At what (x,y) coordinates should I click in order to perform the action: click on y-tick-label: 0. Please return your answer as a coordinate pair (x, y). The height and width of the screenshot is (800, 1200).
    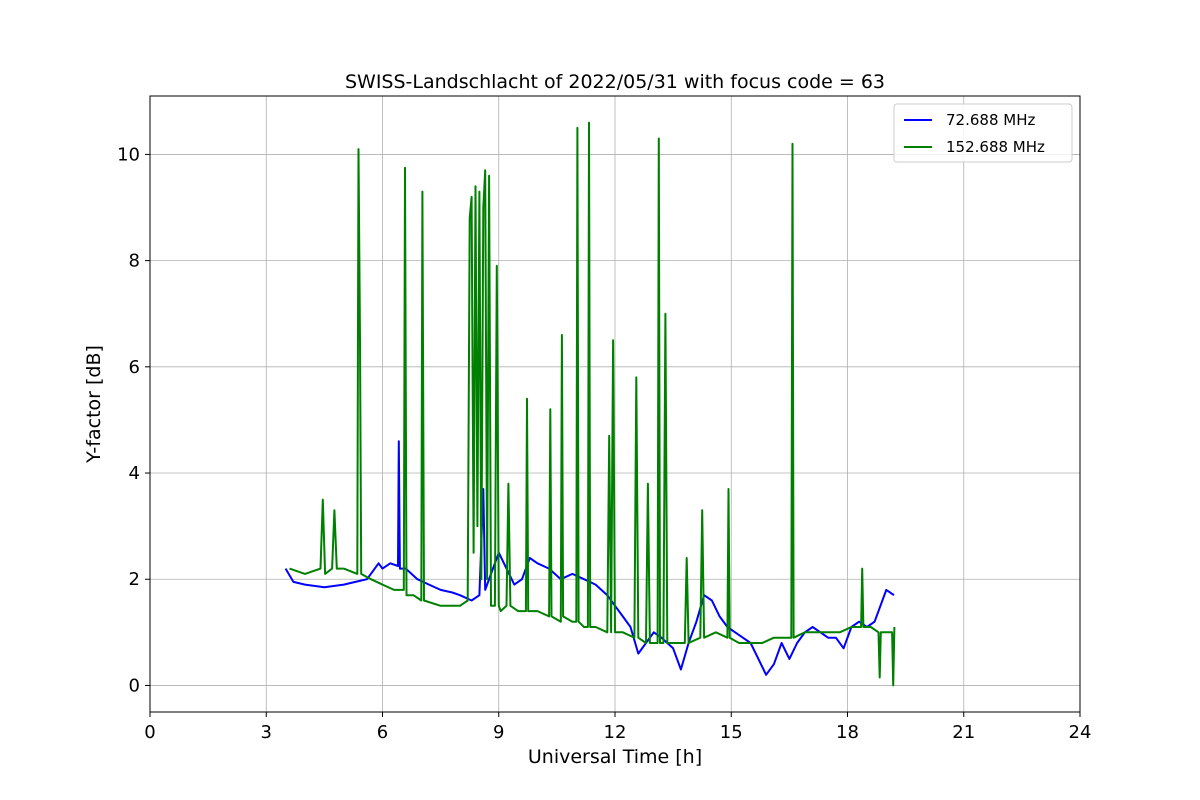
    Looking at the image, I should click on (134, 685).